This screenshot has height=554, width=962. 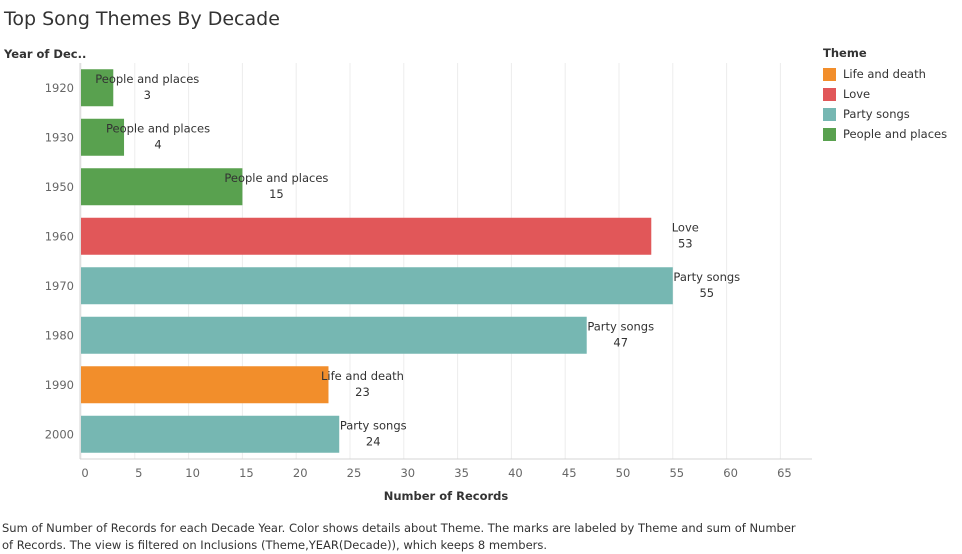 I want to click on y-tick-label: 1970, so click(x=59, y=286).